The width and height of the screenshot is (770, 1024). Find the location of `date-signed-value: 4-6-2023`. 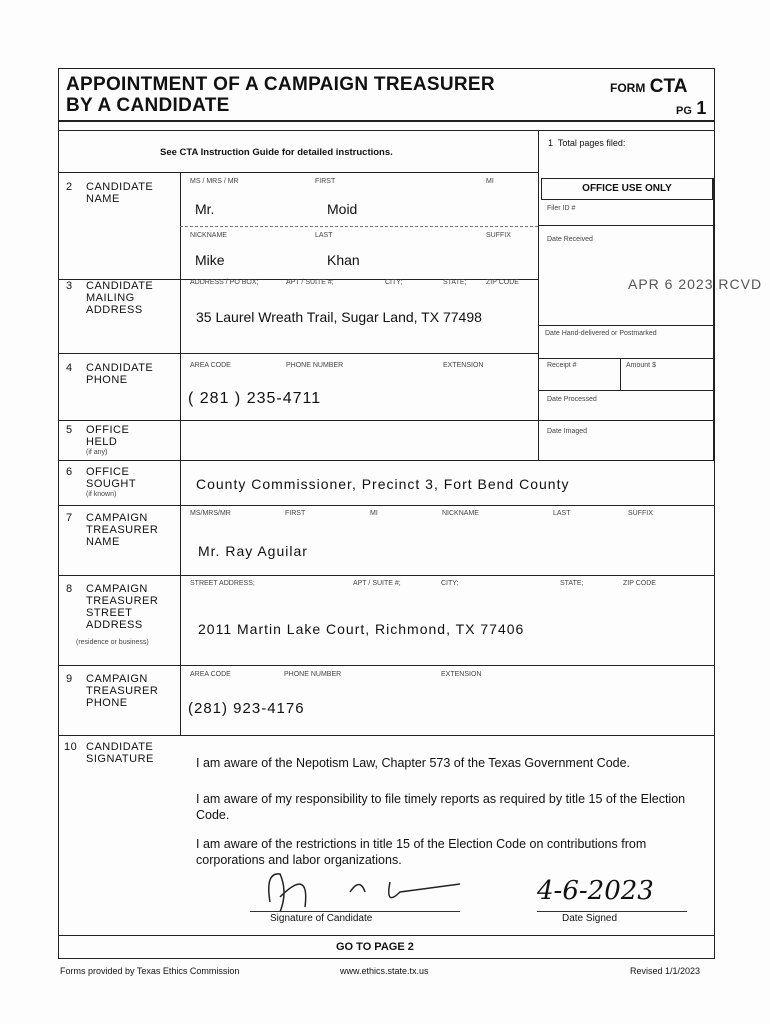

date-signed-value: 4-6-2023 is located at coordinates (595, 891).